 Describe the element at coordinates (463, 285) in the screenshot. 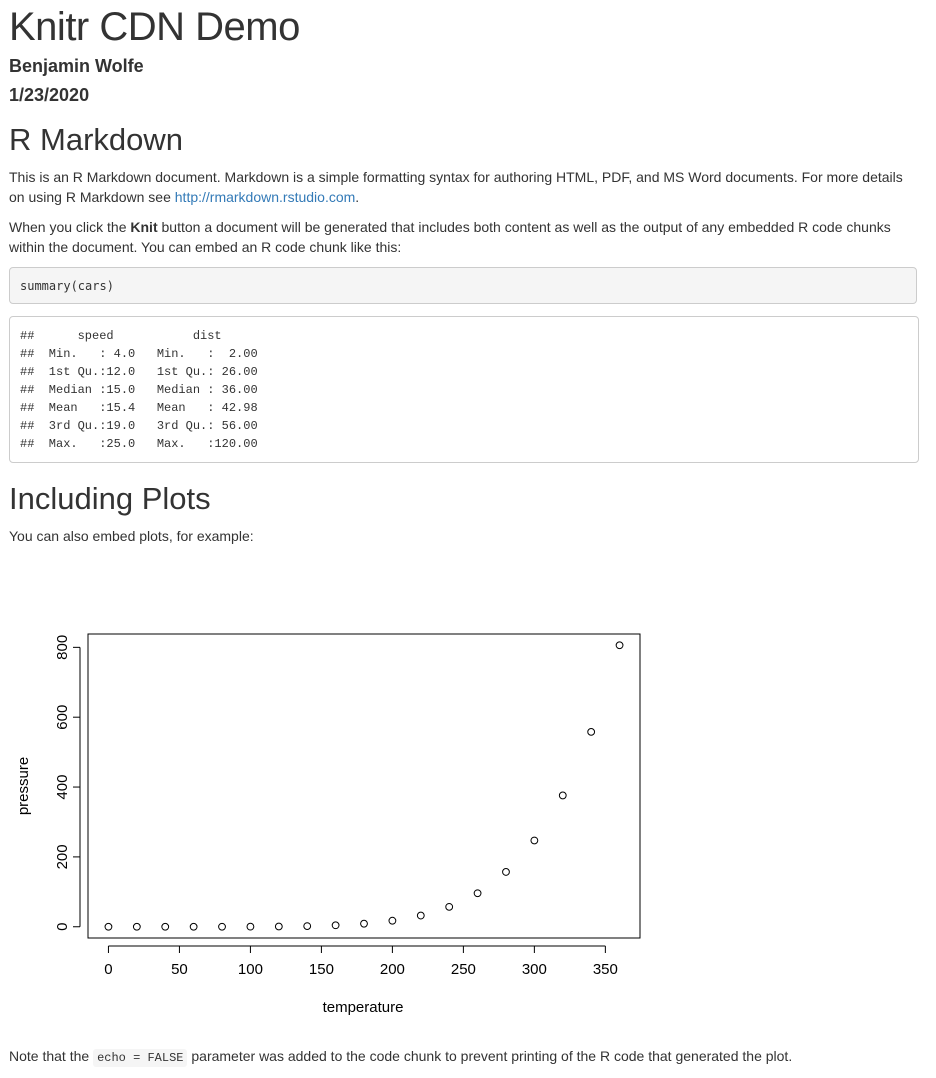

I see `code-chunk: summary(cars)` at that location.